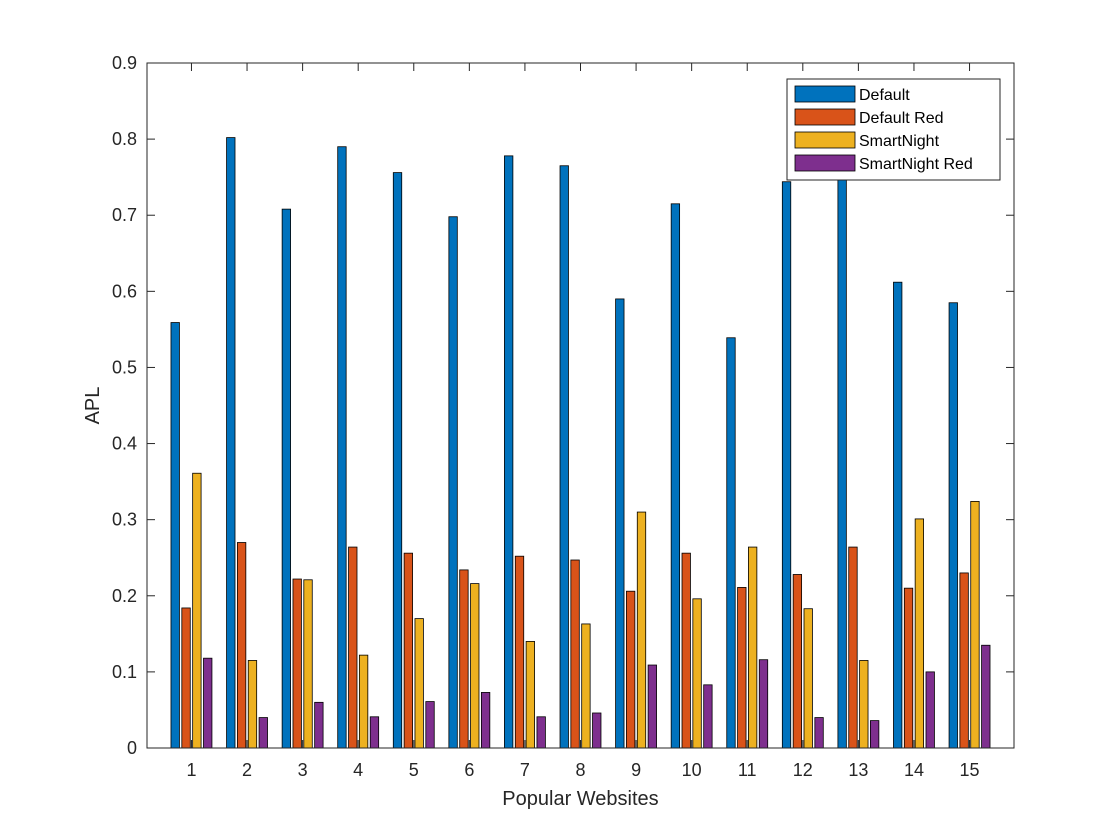 The height and width of the screenshot is (840, 1120). What do you see at coordinates (825, 117) in the screenshot?
I see `legend-swatch-default-red` at bounding box center [825, 117].